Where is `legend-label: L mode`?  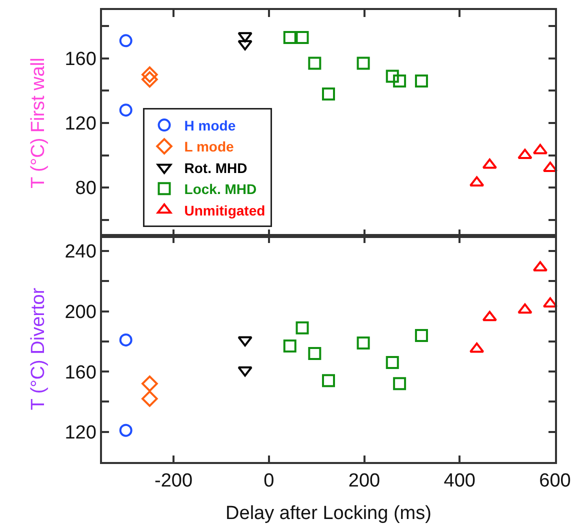
legend-label: L mode is located at coordinates (209, 146).